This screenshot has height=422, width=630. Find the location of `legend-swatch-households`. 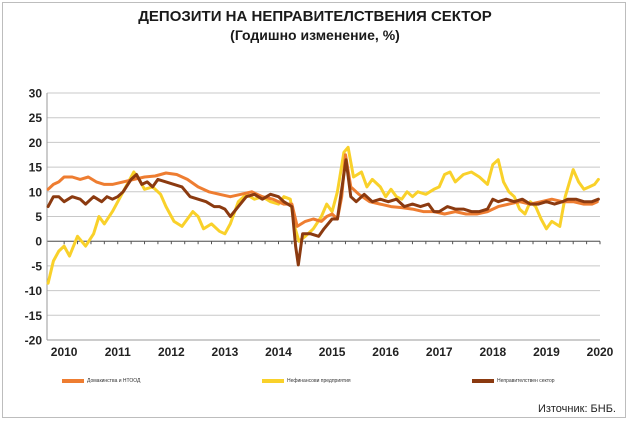

legend-swatch-households is located at coordinates (73, 381).